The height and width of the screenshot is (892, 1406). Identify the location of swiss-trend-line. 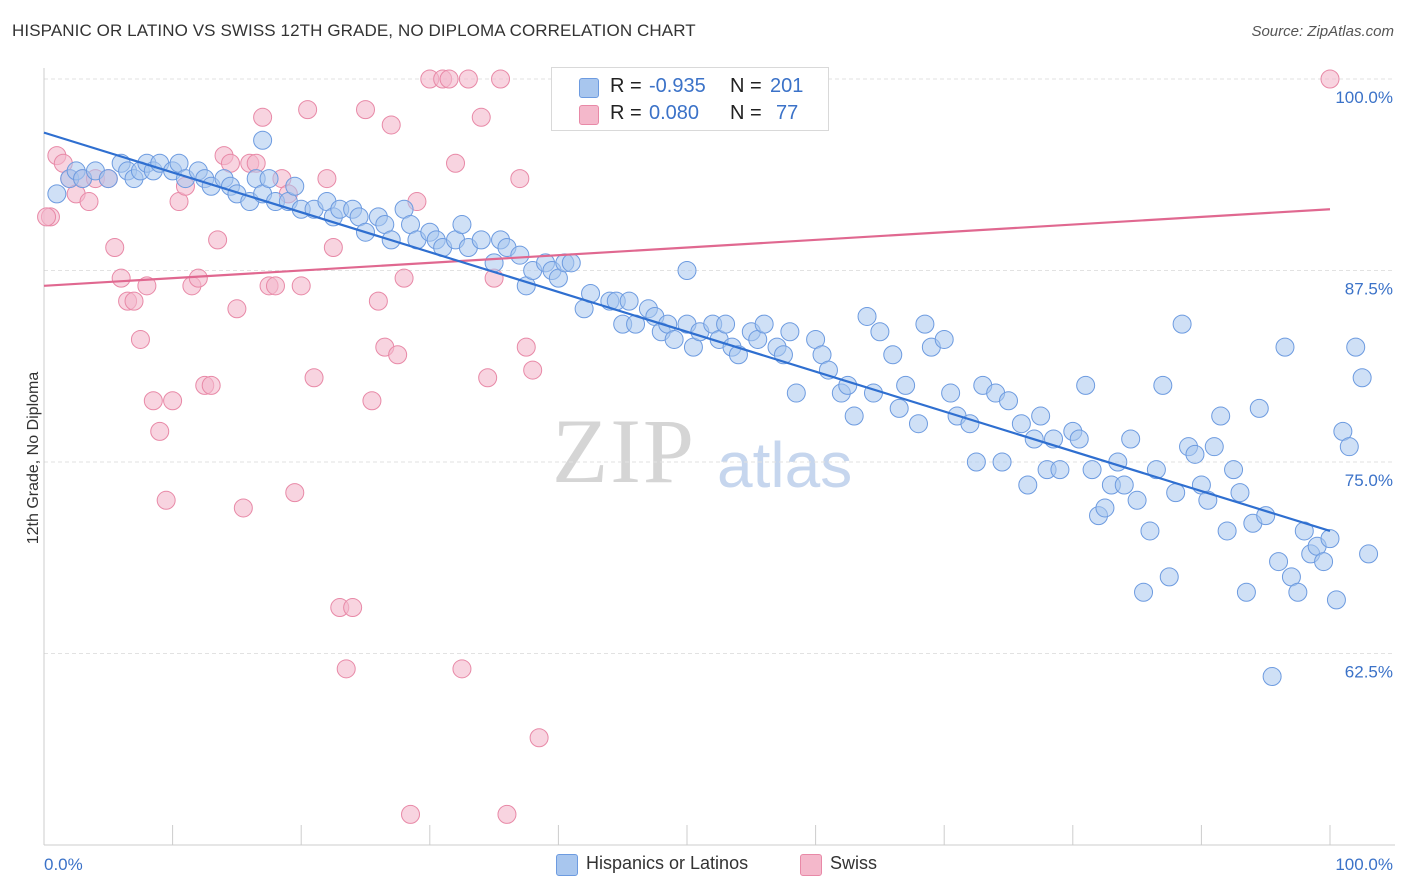
(687, 247).